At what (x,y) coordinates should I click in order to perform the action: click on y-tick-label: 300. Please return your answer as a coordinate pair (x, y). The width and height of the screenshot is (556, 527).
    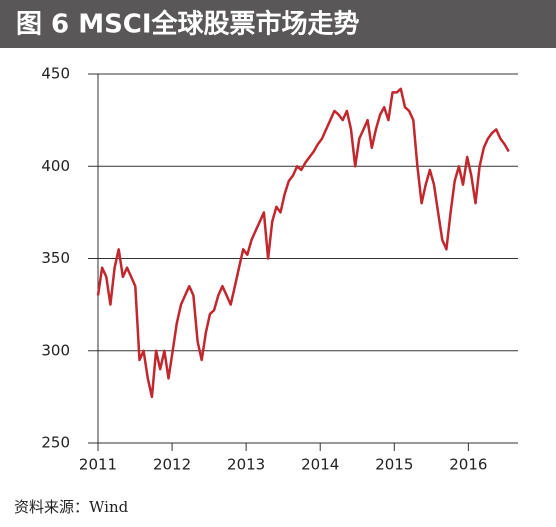
    Looking at the image, I should click on (55, 350).